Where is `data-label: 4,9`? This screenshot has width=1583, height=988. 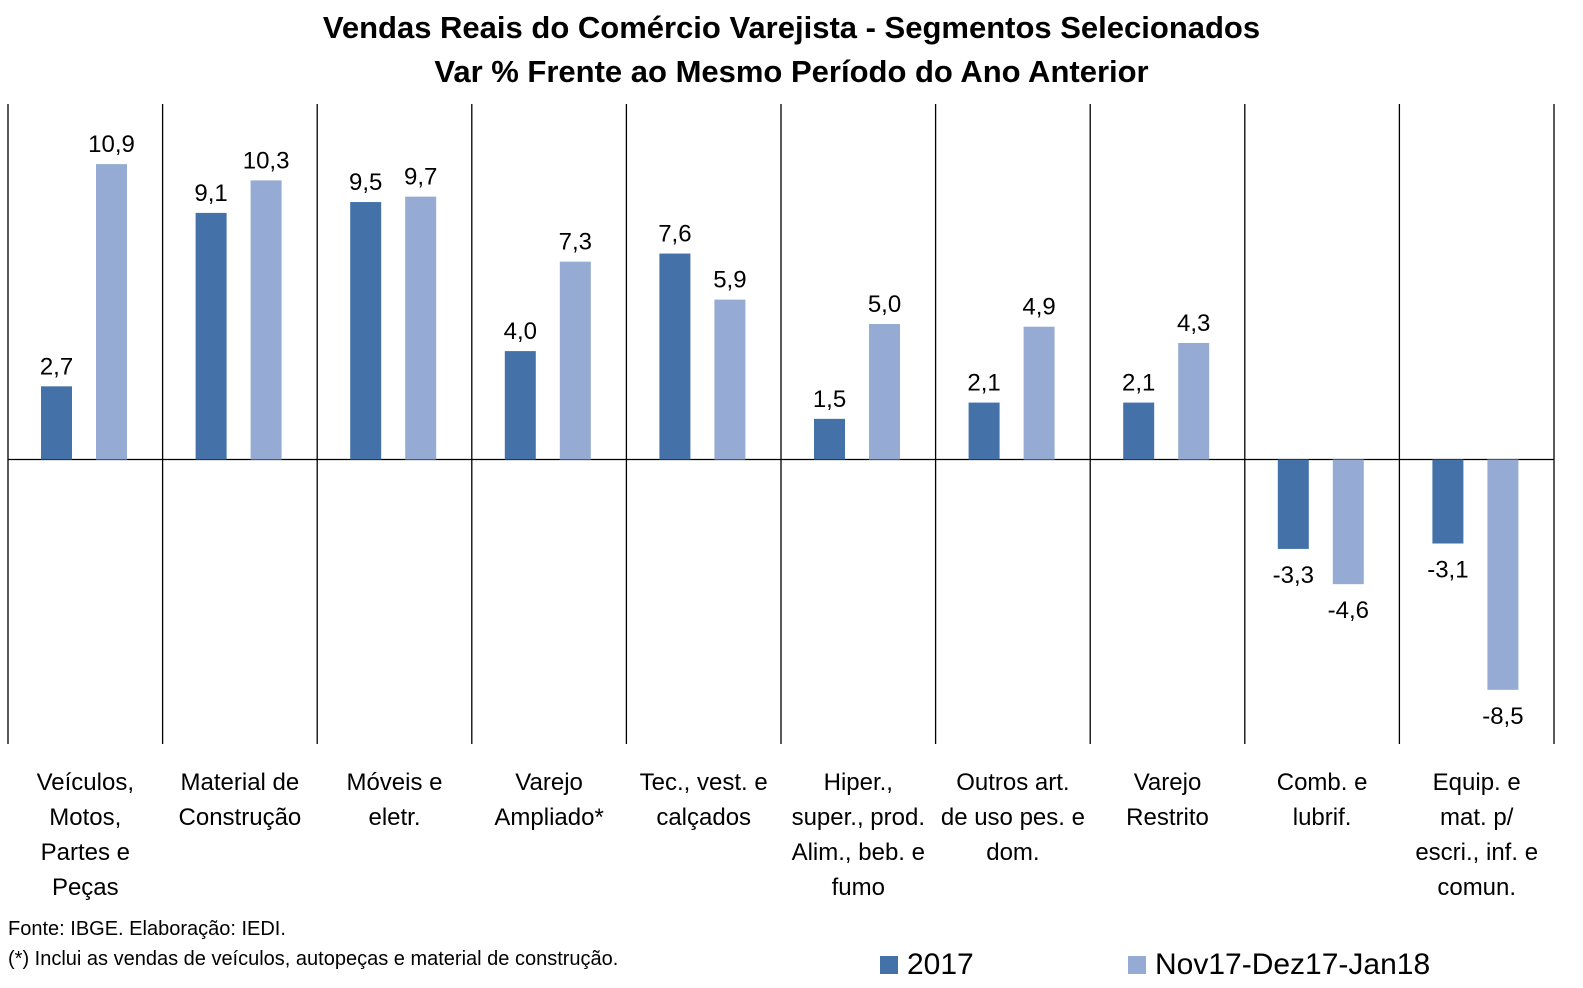
data-label: 4,9 is located at coordinates (1038, 307).